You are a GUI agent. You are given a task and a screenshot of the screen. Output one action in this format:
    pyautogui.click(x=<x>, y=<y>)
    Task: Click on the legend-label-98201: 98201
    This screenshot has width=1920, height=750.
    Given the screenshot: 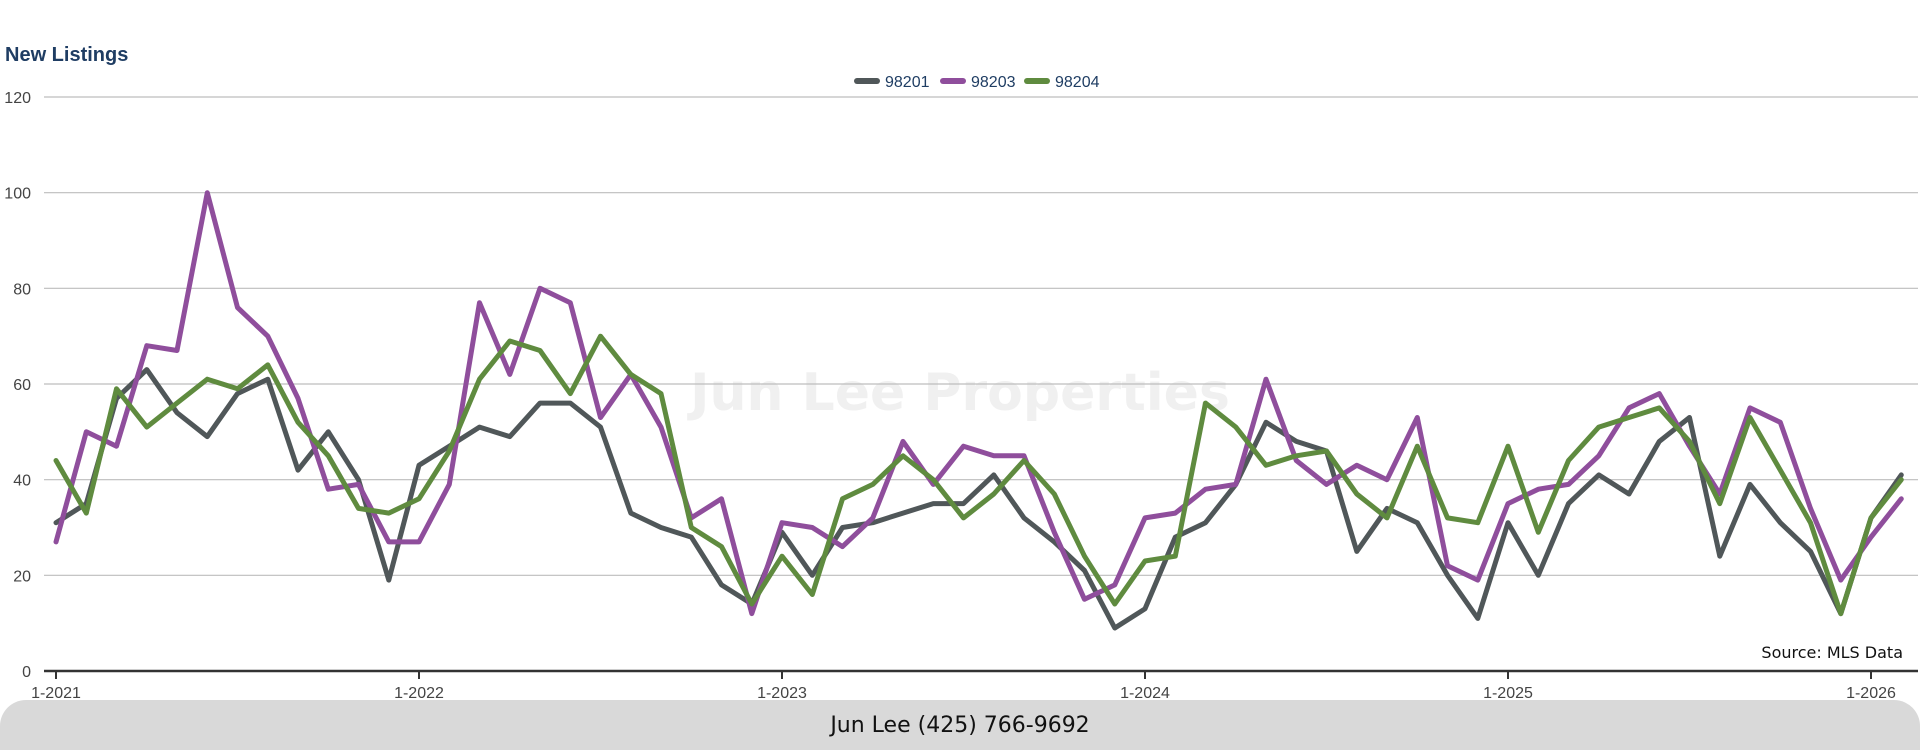 What is the action you would take?
    pyautogui.click(x=907, y=82)
    